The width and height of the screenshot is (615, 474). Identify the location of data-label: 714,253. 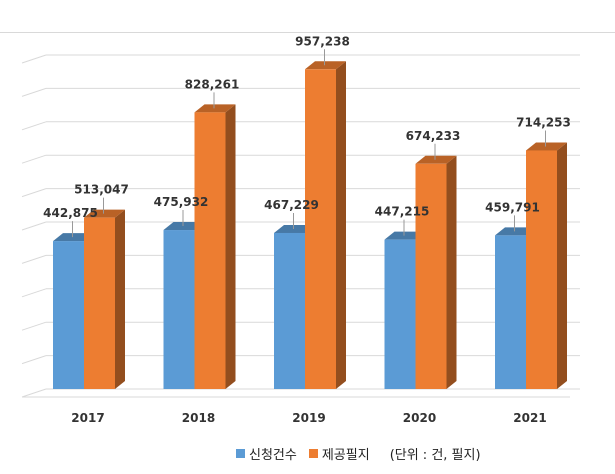
(543, 122).